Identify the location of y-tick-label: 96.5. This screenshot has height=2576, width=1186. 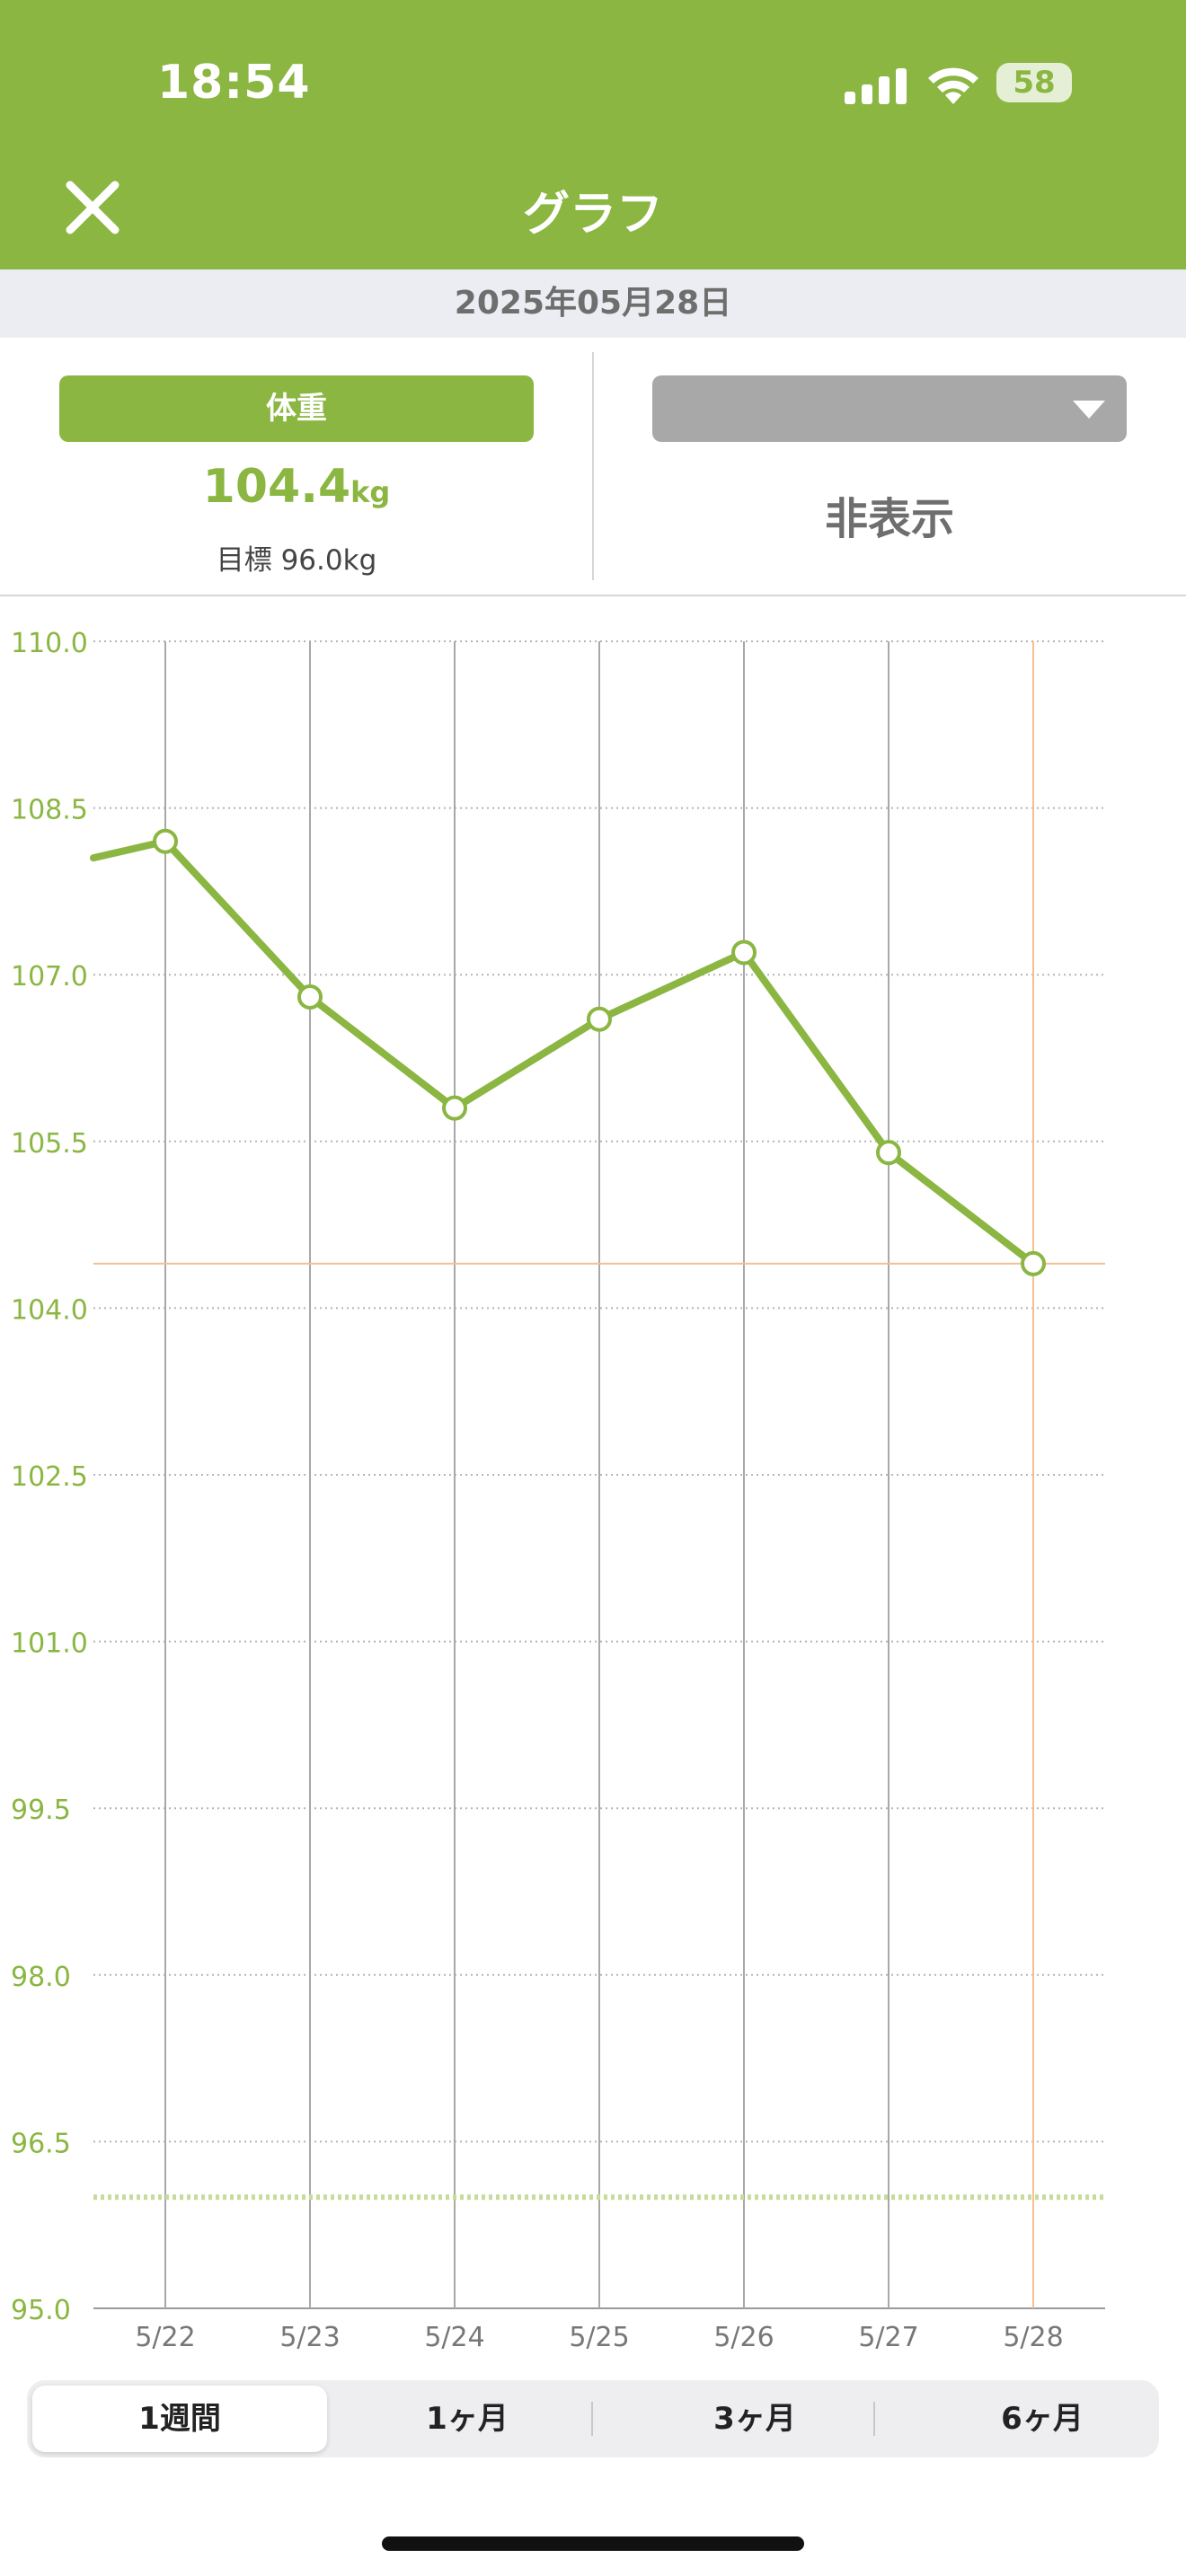
(41, 2143).